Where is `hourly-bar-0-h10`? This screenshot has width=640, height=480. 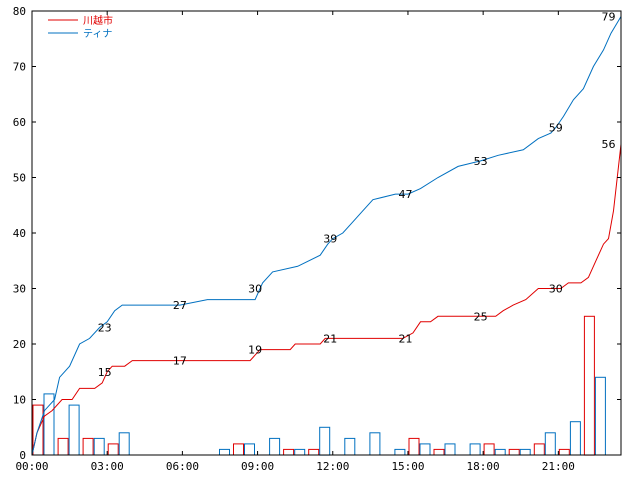
hourly-bar-0-h10 is located at coordinates (289, 452).